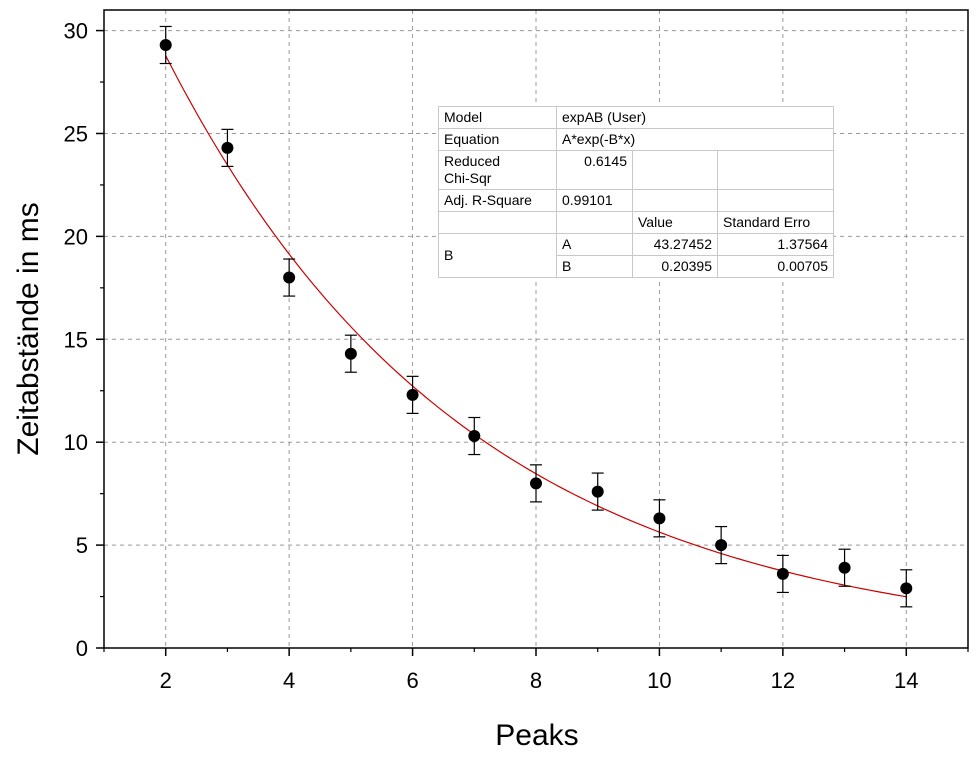  I want to click on equation-label: Equation, so click(497, 139).